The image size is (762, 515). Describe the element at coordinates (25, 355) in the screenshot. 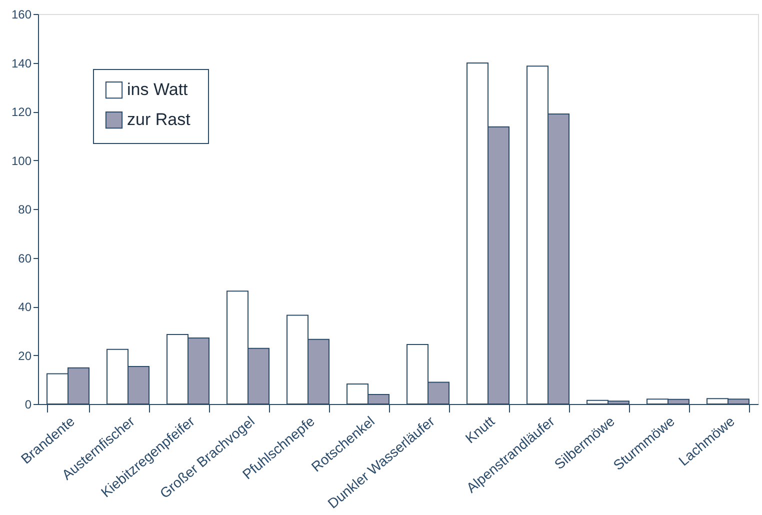

I see `y-tick-label: 20` at that location.